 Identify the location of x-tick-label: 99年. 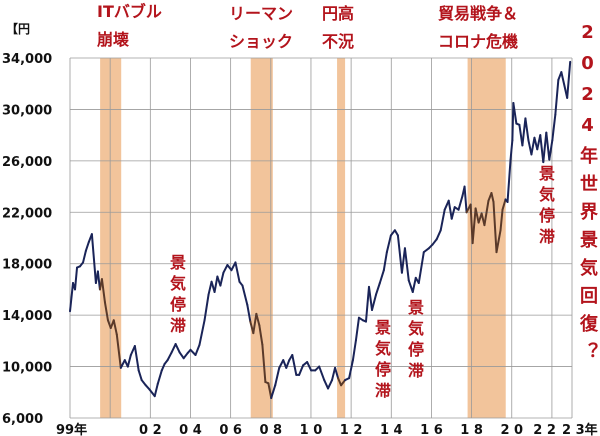
(71, 429).